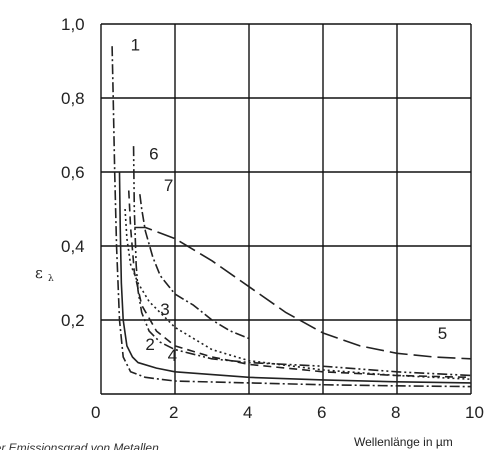 This screenshot has height=450, width=487. I want to click on figure-caption: der Emissionsgrad von Metallen, so click(79, 445).